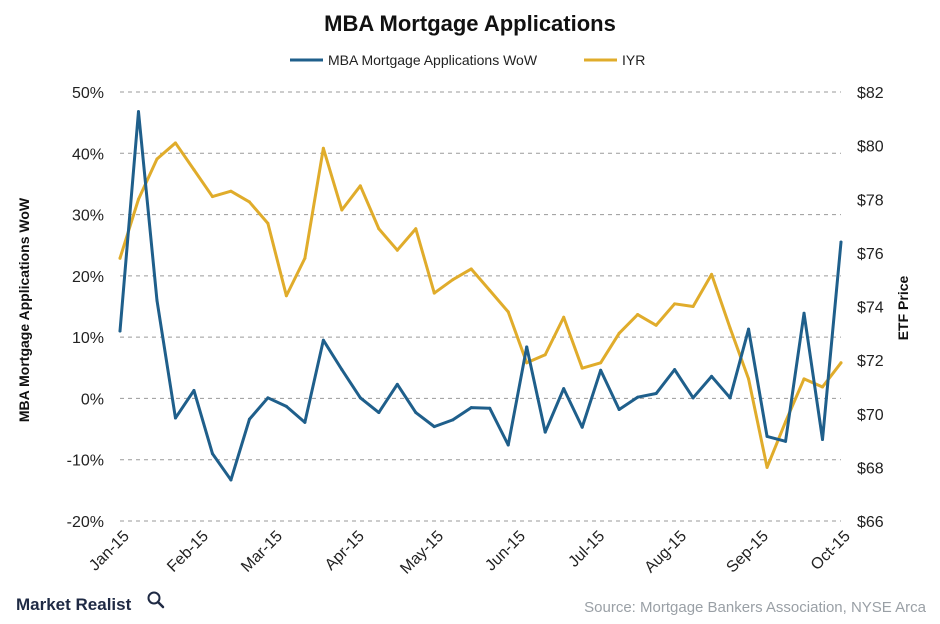 This screenshot has height=624, width=940. Describe the element at coordinates (666, 552) in the screenshot. I see `x-tick-label: Aug-15` at that location.